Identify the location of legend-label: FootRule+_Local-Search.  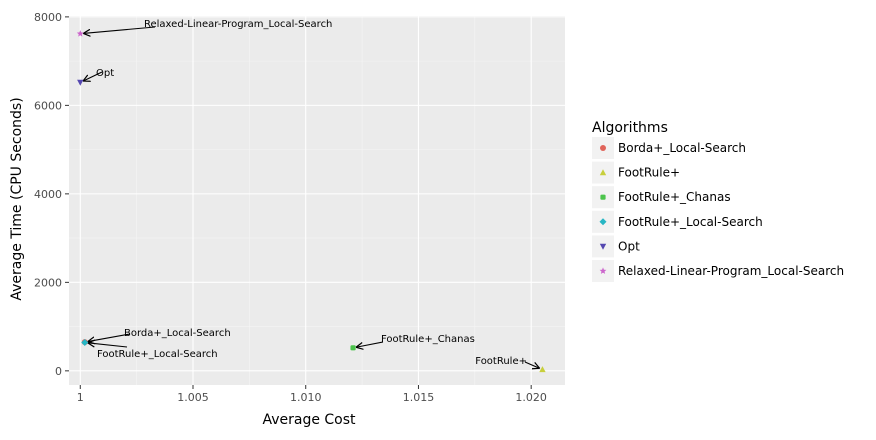
(690, 222).